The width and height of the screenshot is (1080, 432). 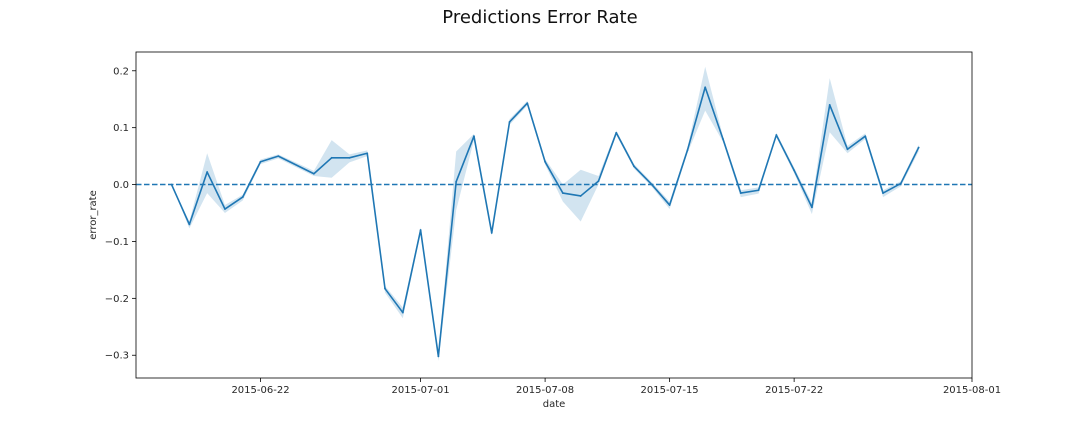 What do you see at coordinates (117, 356) in the screenshot?
I see `y-tick-label: −0.3` at bounding box center [117, 356].